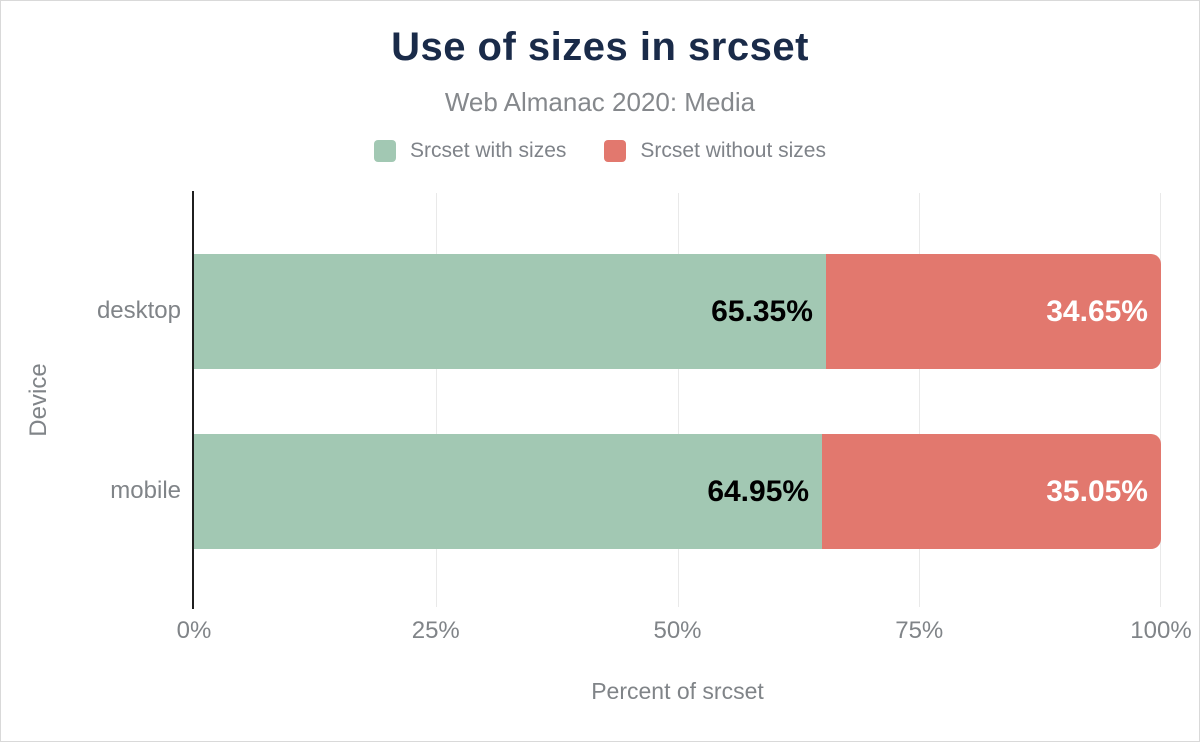 The height and width of the screenshot is (742, 1200). I want to click on chart-title: Use of sizes in srcset, so click(600, 47).